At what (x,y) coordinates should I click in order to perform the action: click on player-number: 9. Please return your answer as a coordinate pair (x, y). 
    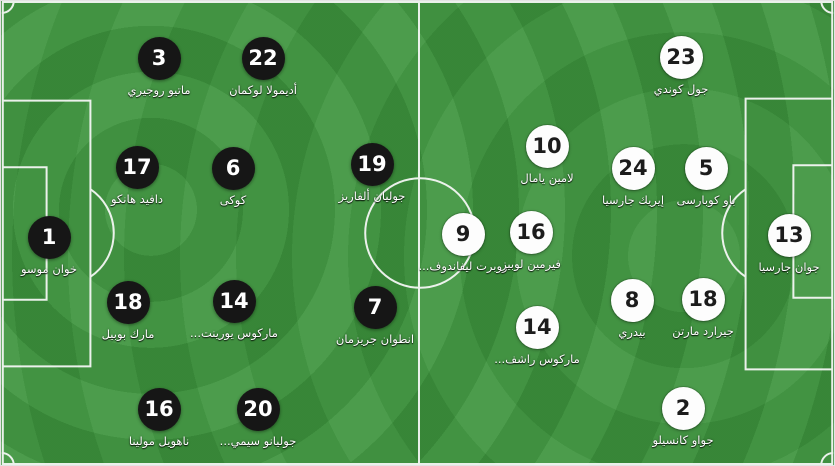
    Looking at the image, I should click on (463, 234).